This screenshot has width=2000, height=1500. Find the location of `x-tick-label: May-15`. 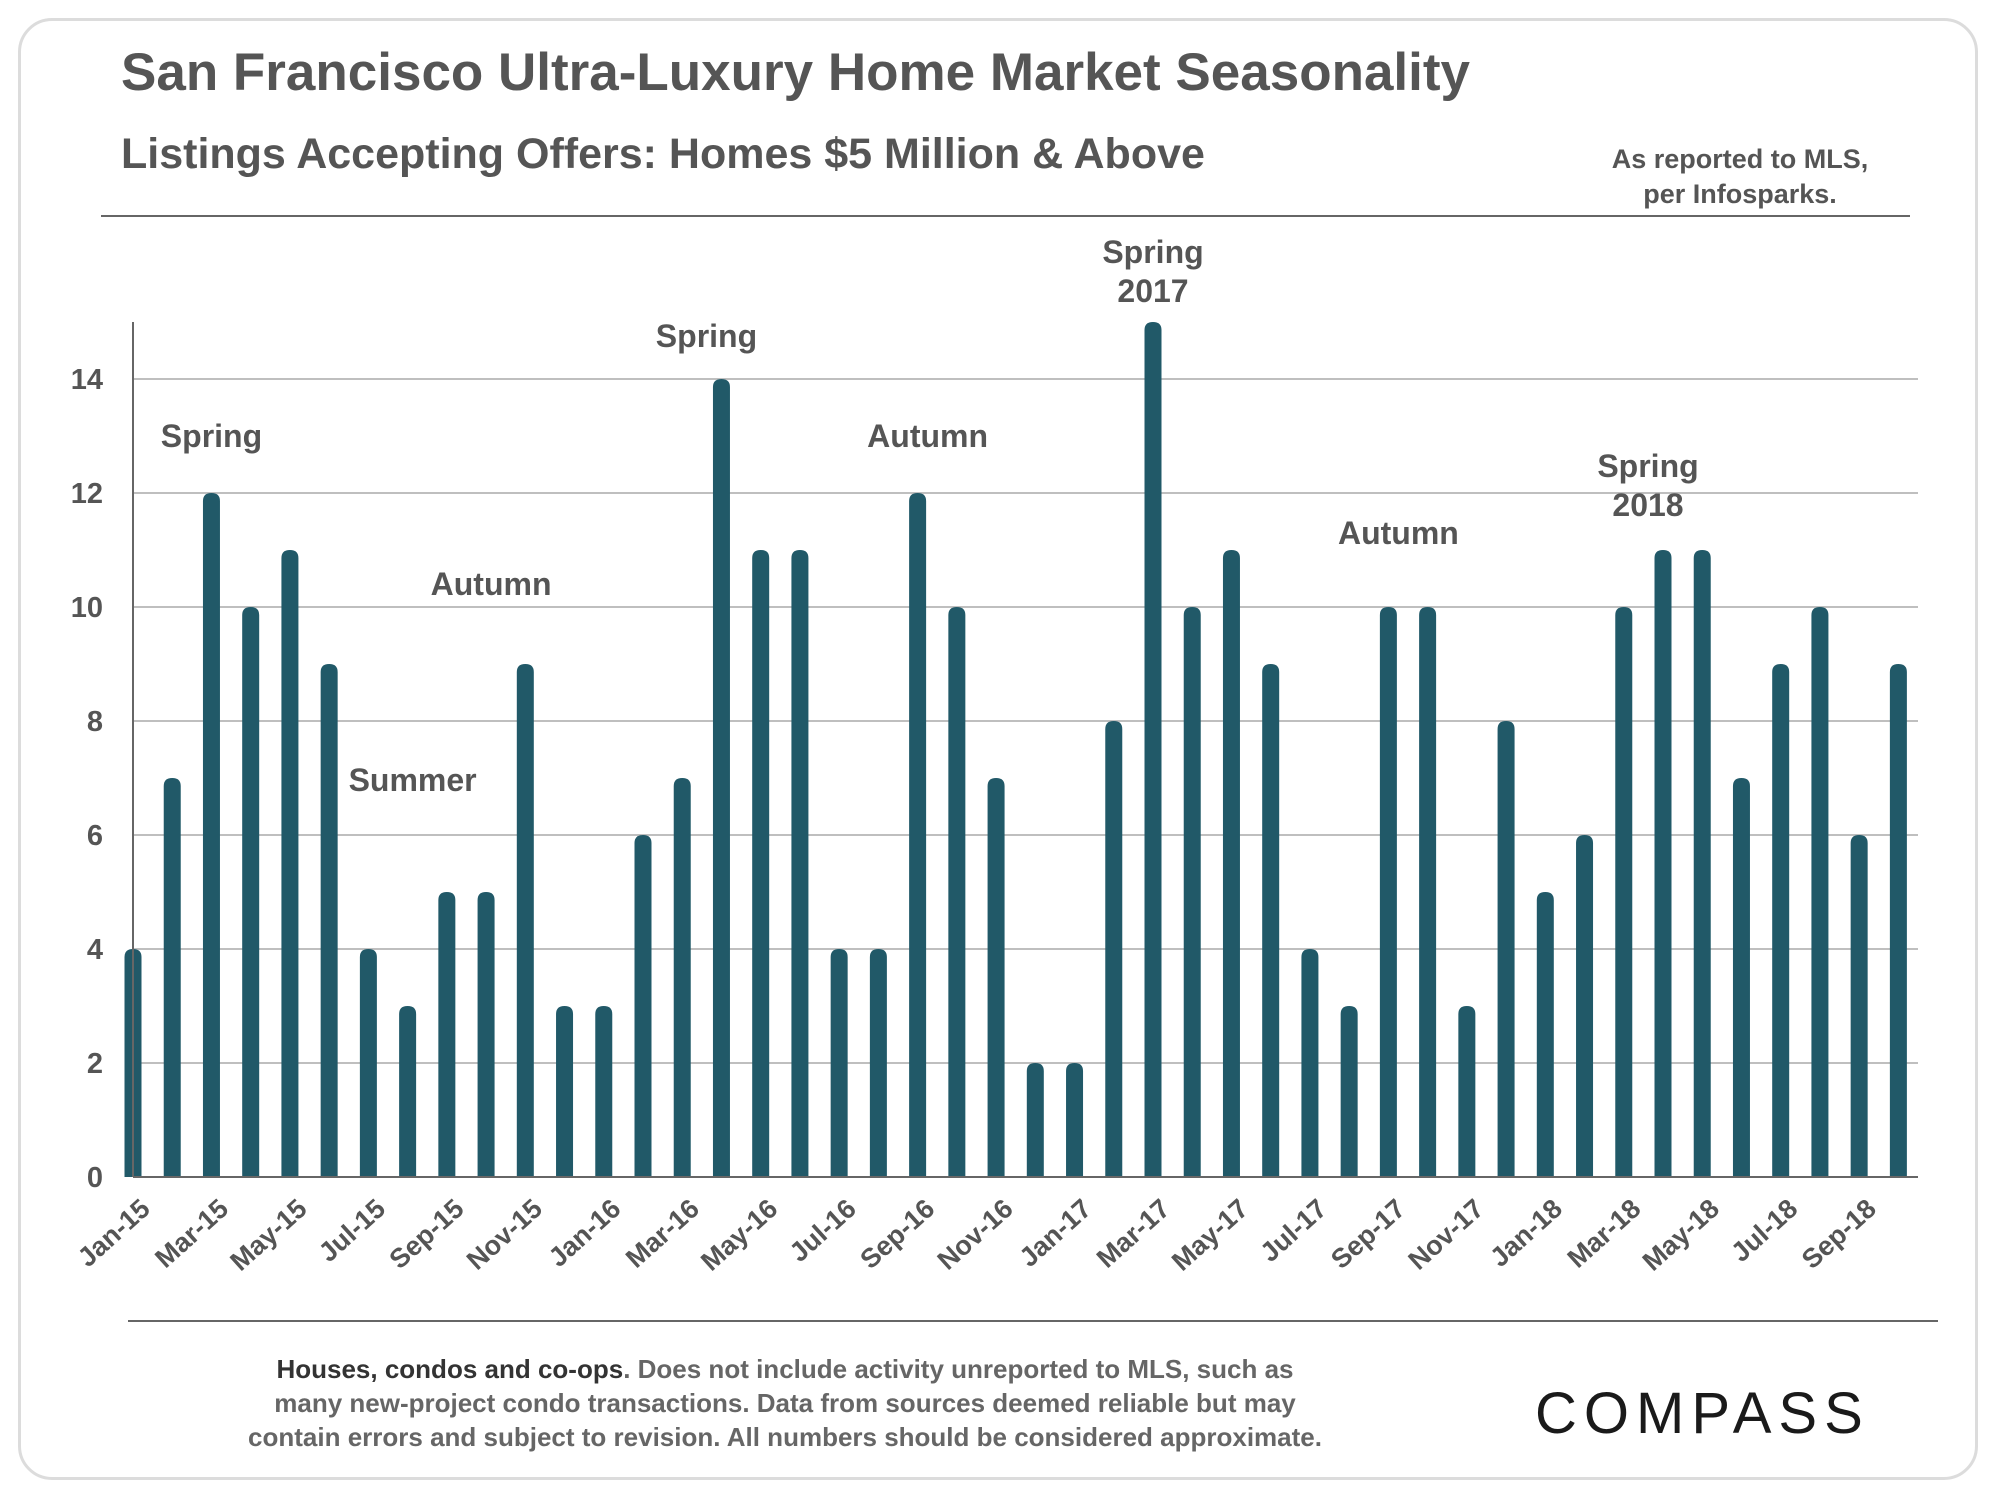

x-tick-label: May-15 is located at coordinates (268, 1235).